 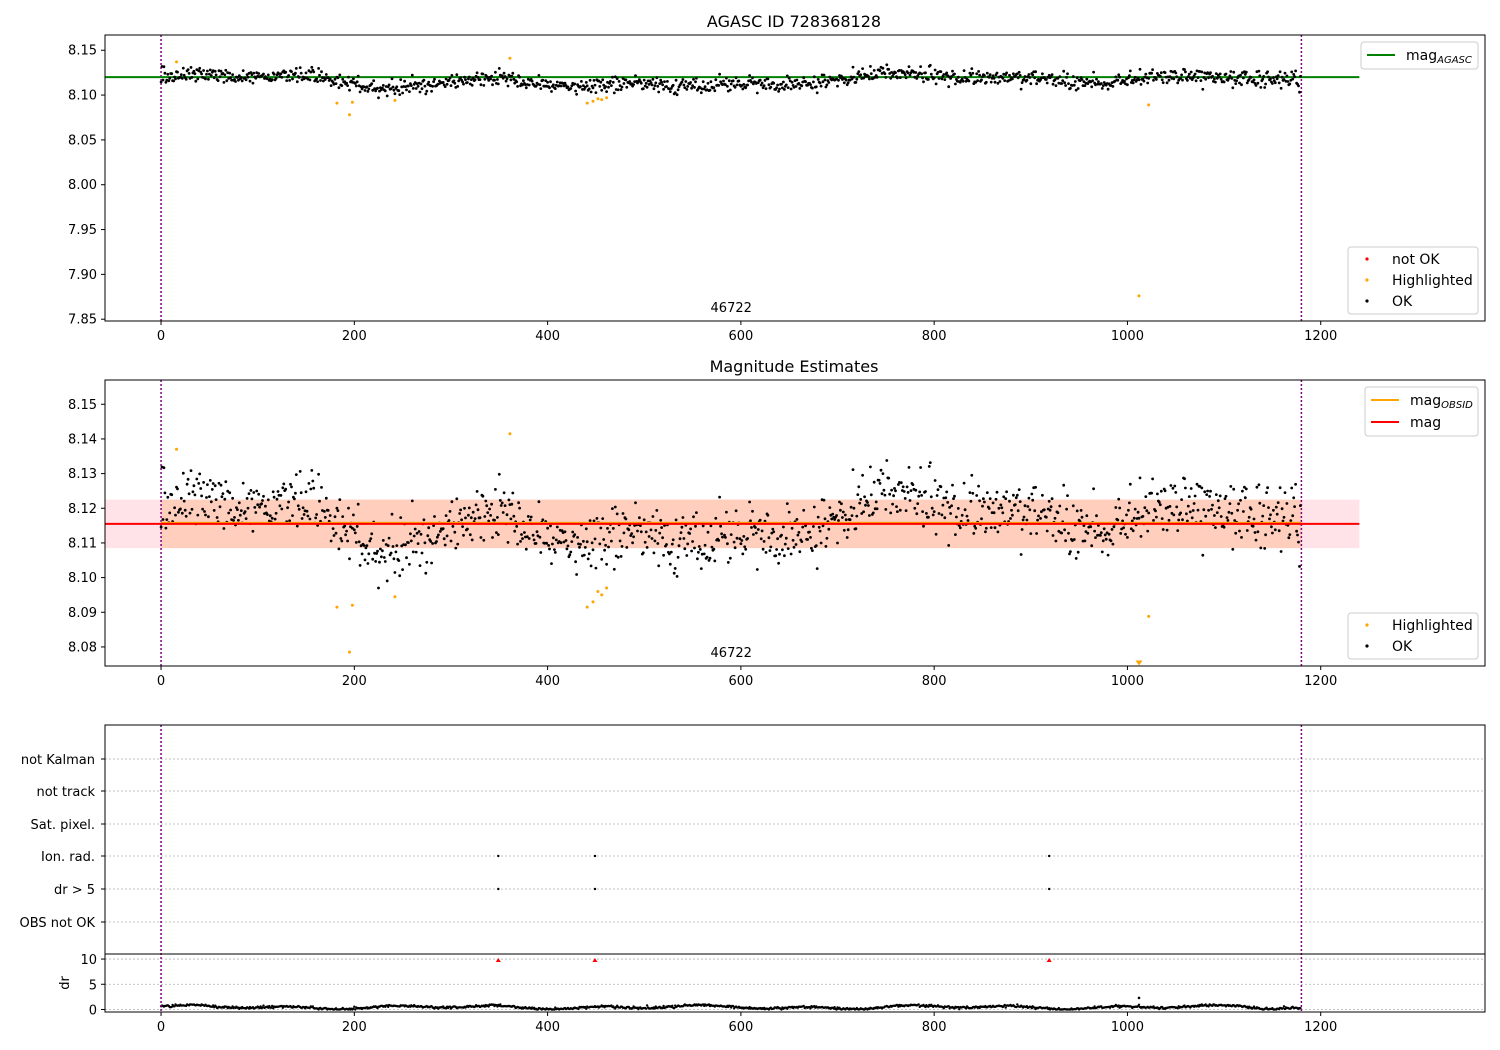 What do you see at coordinates (354, 681) in the screenshot?
I see `x-tick-label: 200` at bounding box center [354, 681].